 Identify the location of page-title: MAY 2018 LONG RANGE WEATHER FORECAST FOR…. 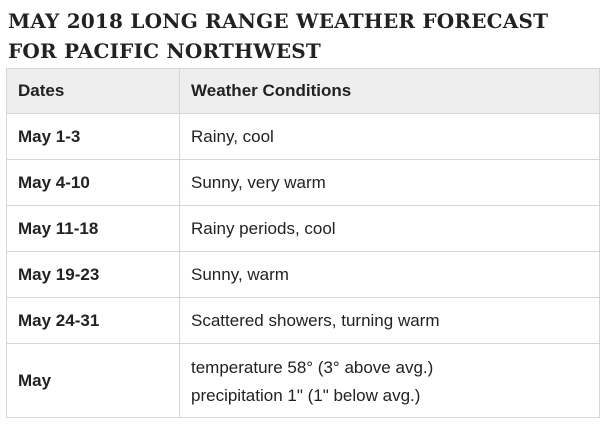
(278, 36).